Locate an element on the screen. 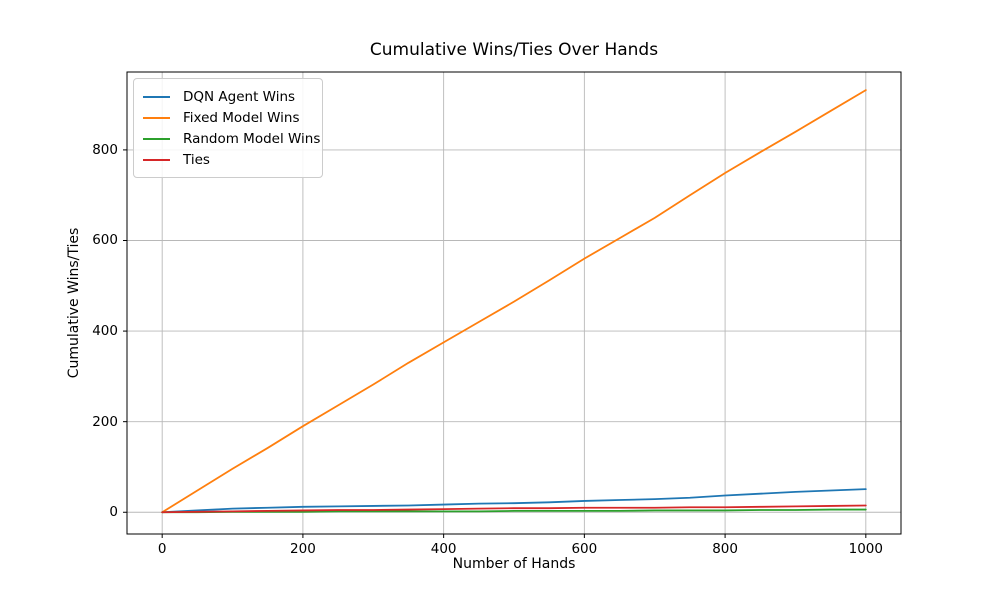 The height and width of the screenshot is (600, 1000). x-axis-label: Number of Hands is located at coordinates (514, 564).